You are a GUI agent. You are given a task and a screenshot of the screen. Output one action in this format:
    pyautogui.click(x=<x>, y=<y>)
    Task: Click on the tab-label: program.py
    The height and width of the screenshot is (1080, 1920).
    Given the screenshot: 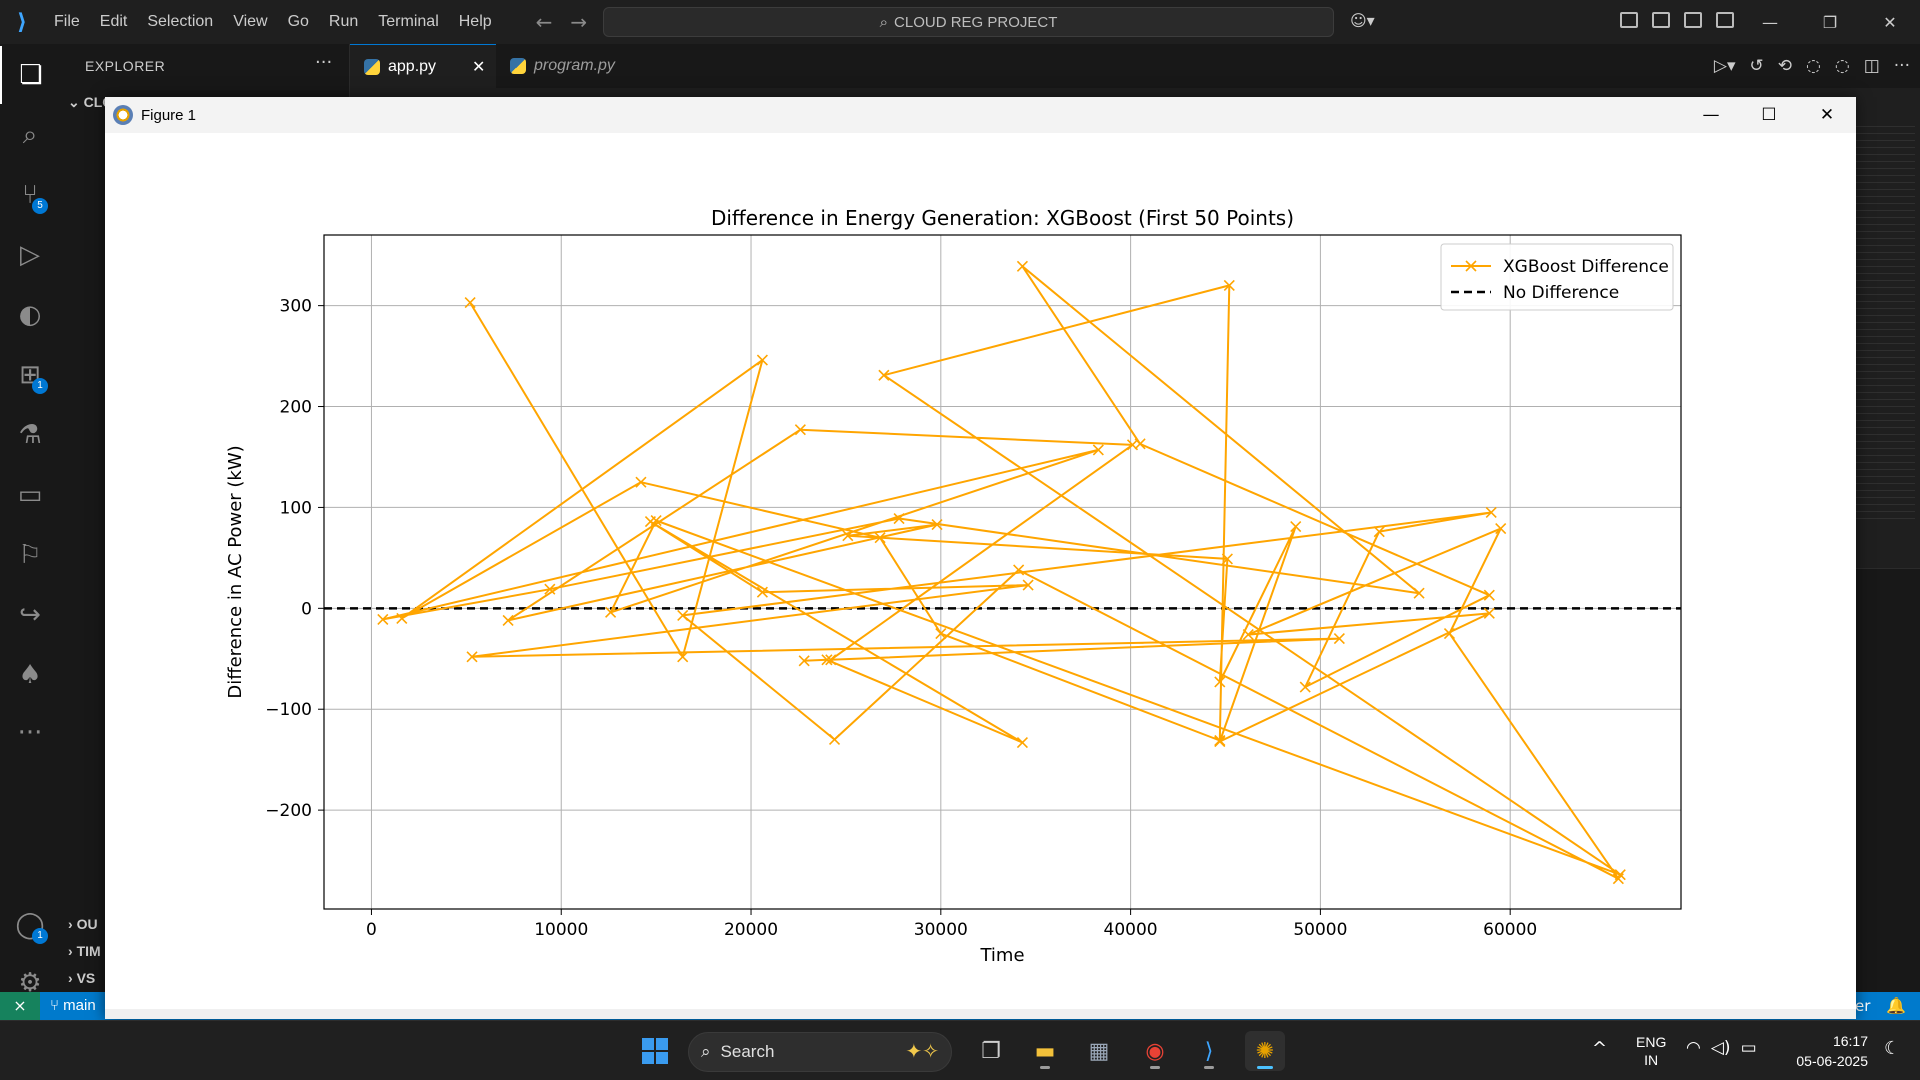 What is the action you would take?
    pyautogui.click(x=574, y=65)
    